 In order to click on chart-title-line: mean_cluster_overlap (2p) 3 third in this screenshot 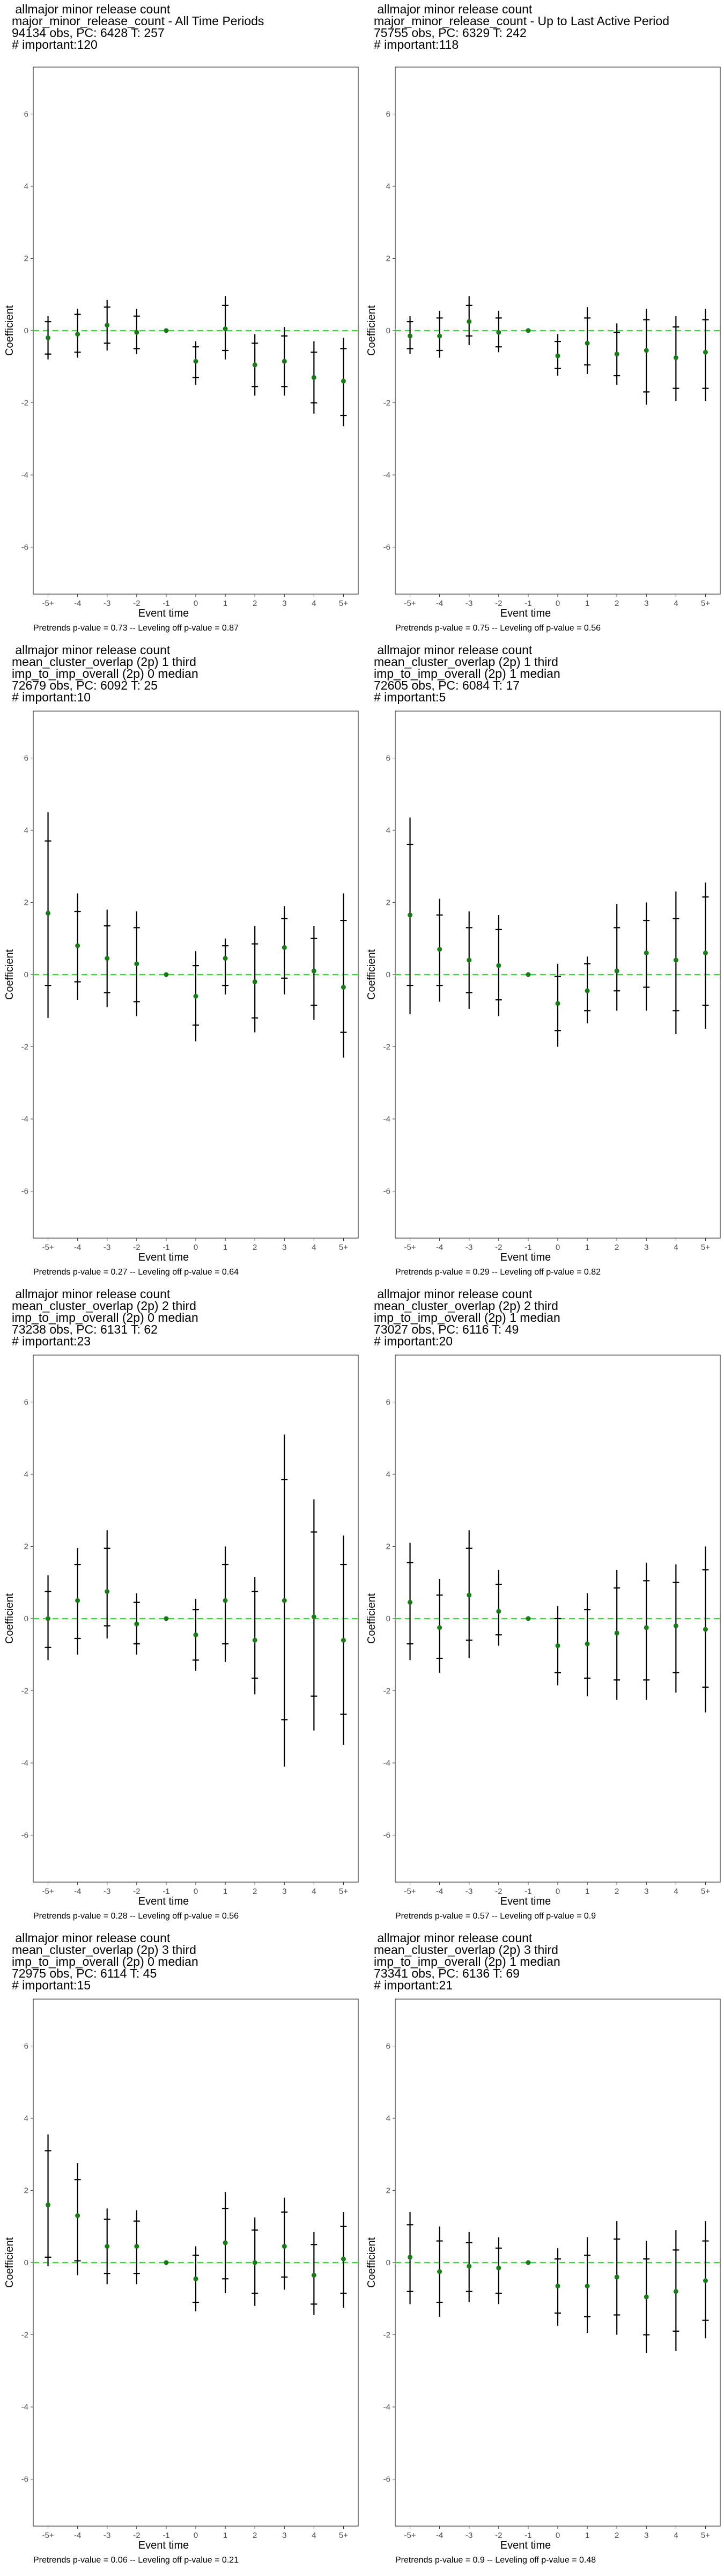, I will do `click(104, 1950)`.